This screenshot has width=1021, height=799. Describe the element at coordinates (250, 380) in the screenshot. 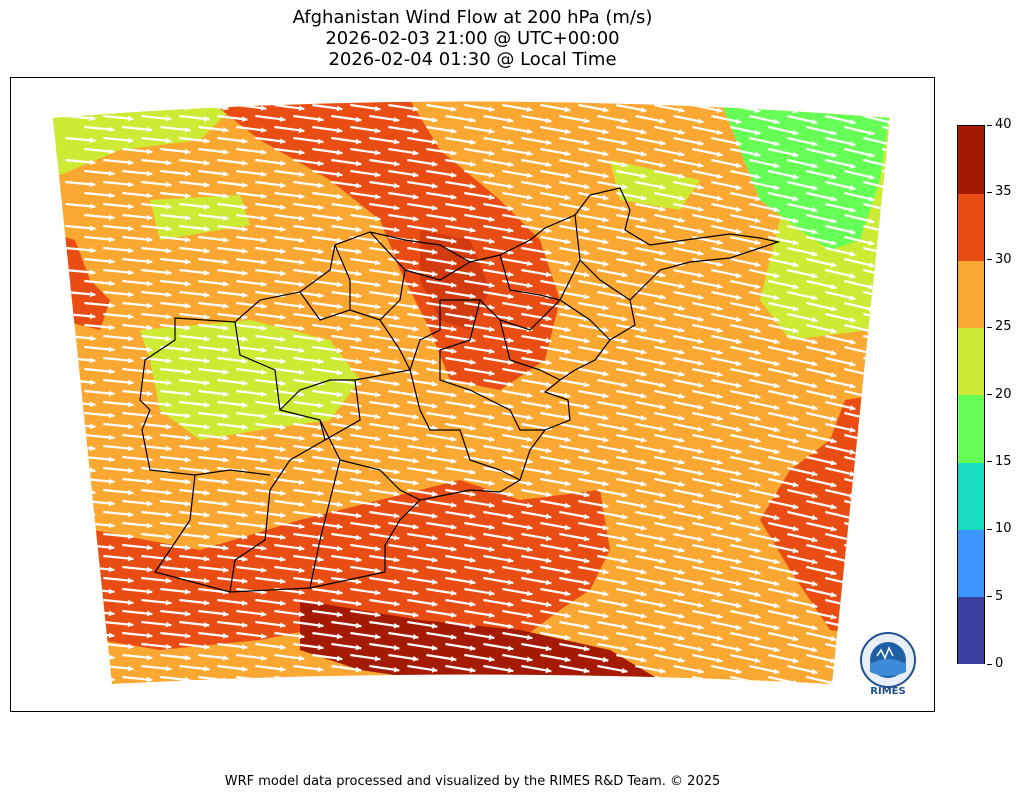

I see `speed-band-20-25-center-west` at that location.